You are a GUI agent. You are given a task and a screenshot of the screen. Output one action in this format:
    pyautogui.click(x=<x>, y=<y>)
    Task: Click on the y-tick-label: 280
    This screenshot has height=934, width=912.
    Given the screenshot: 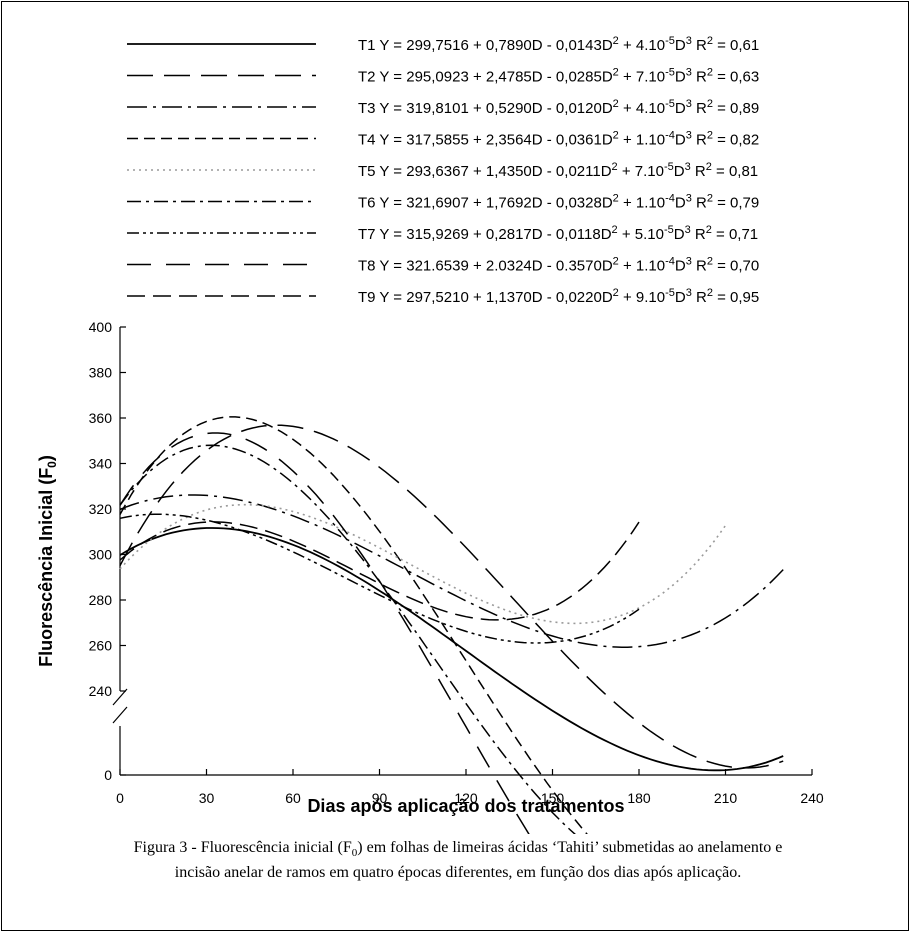 What is the action you would take?
    pyautogui.click(x=101, y=600)
    